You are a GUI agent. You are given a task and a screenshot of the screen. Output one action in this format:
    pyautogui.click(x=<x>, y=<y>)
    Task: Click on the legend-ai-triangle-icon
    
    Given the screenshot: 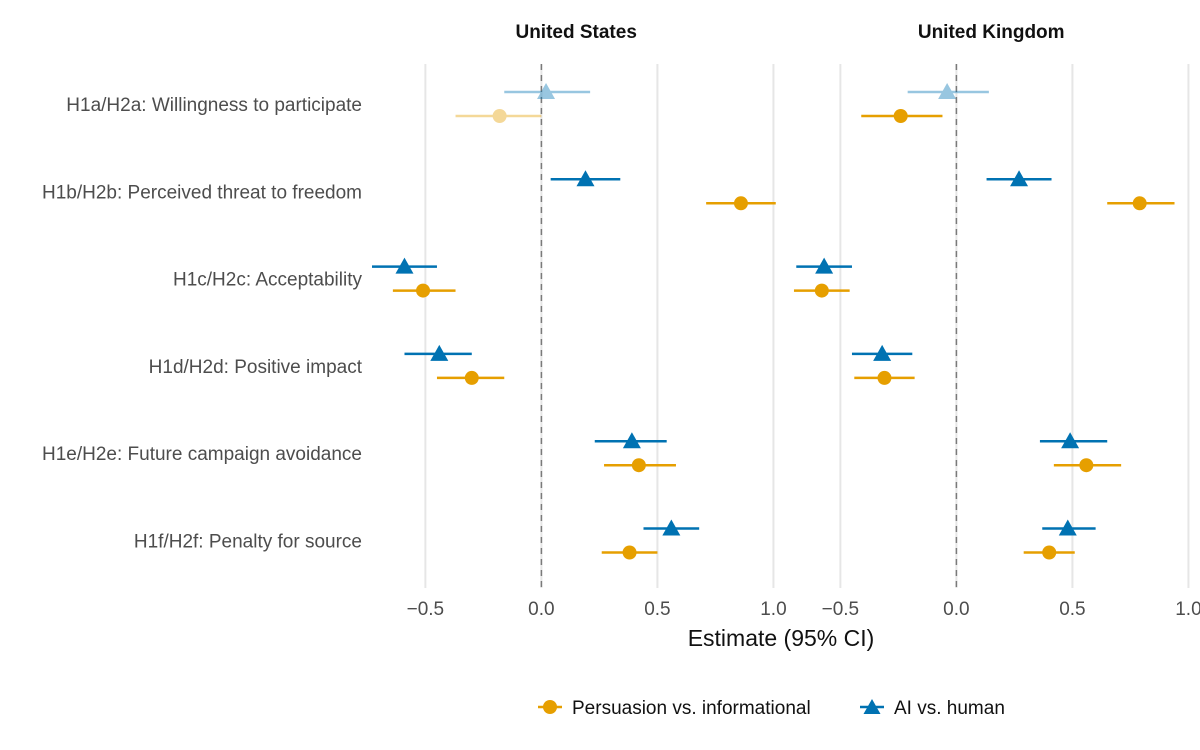 What is the action you would take?
    pyautogui.click(x=872, y=706)
    